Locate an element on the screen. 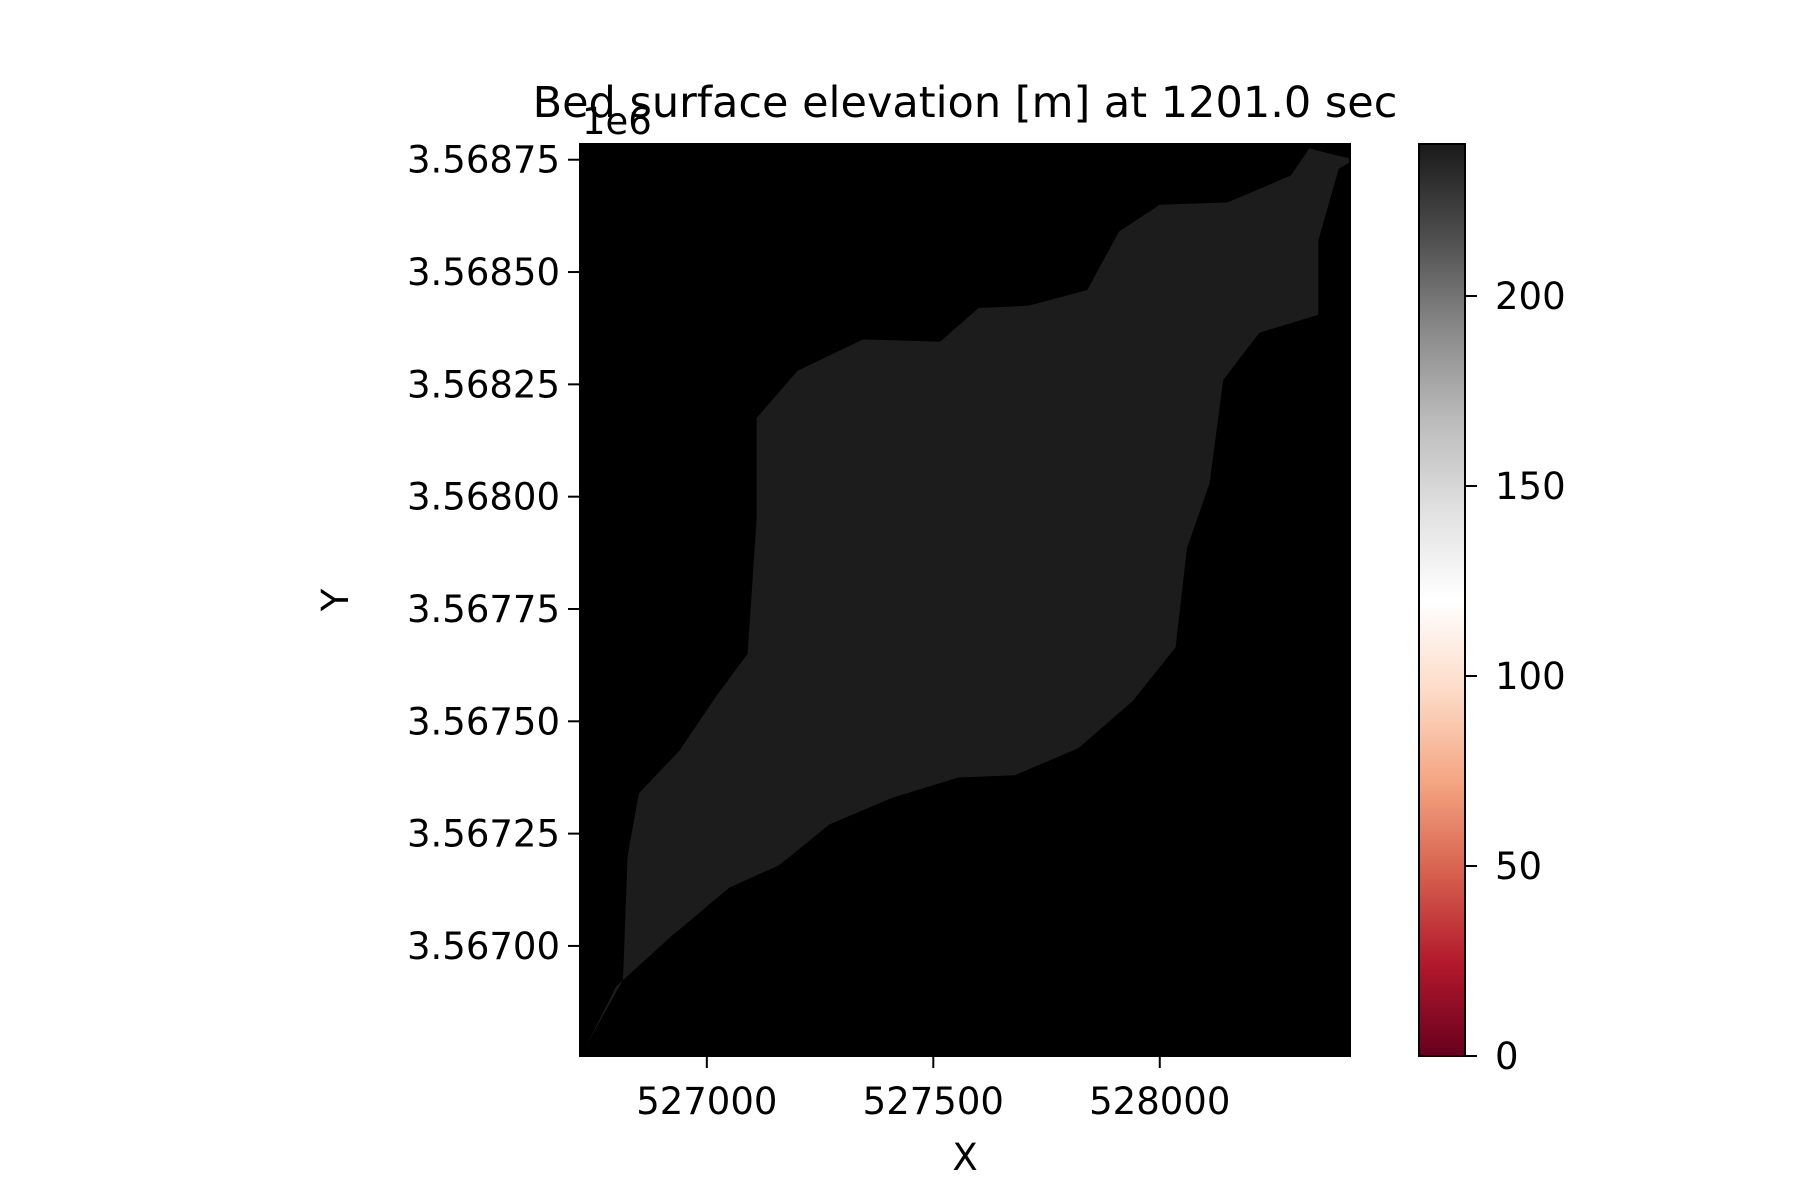 Image resolution: width=1800 pixels, height=1200 pixels. colorbar-tick-label: 150 is located at coordinates (1530, 486).